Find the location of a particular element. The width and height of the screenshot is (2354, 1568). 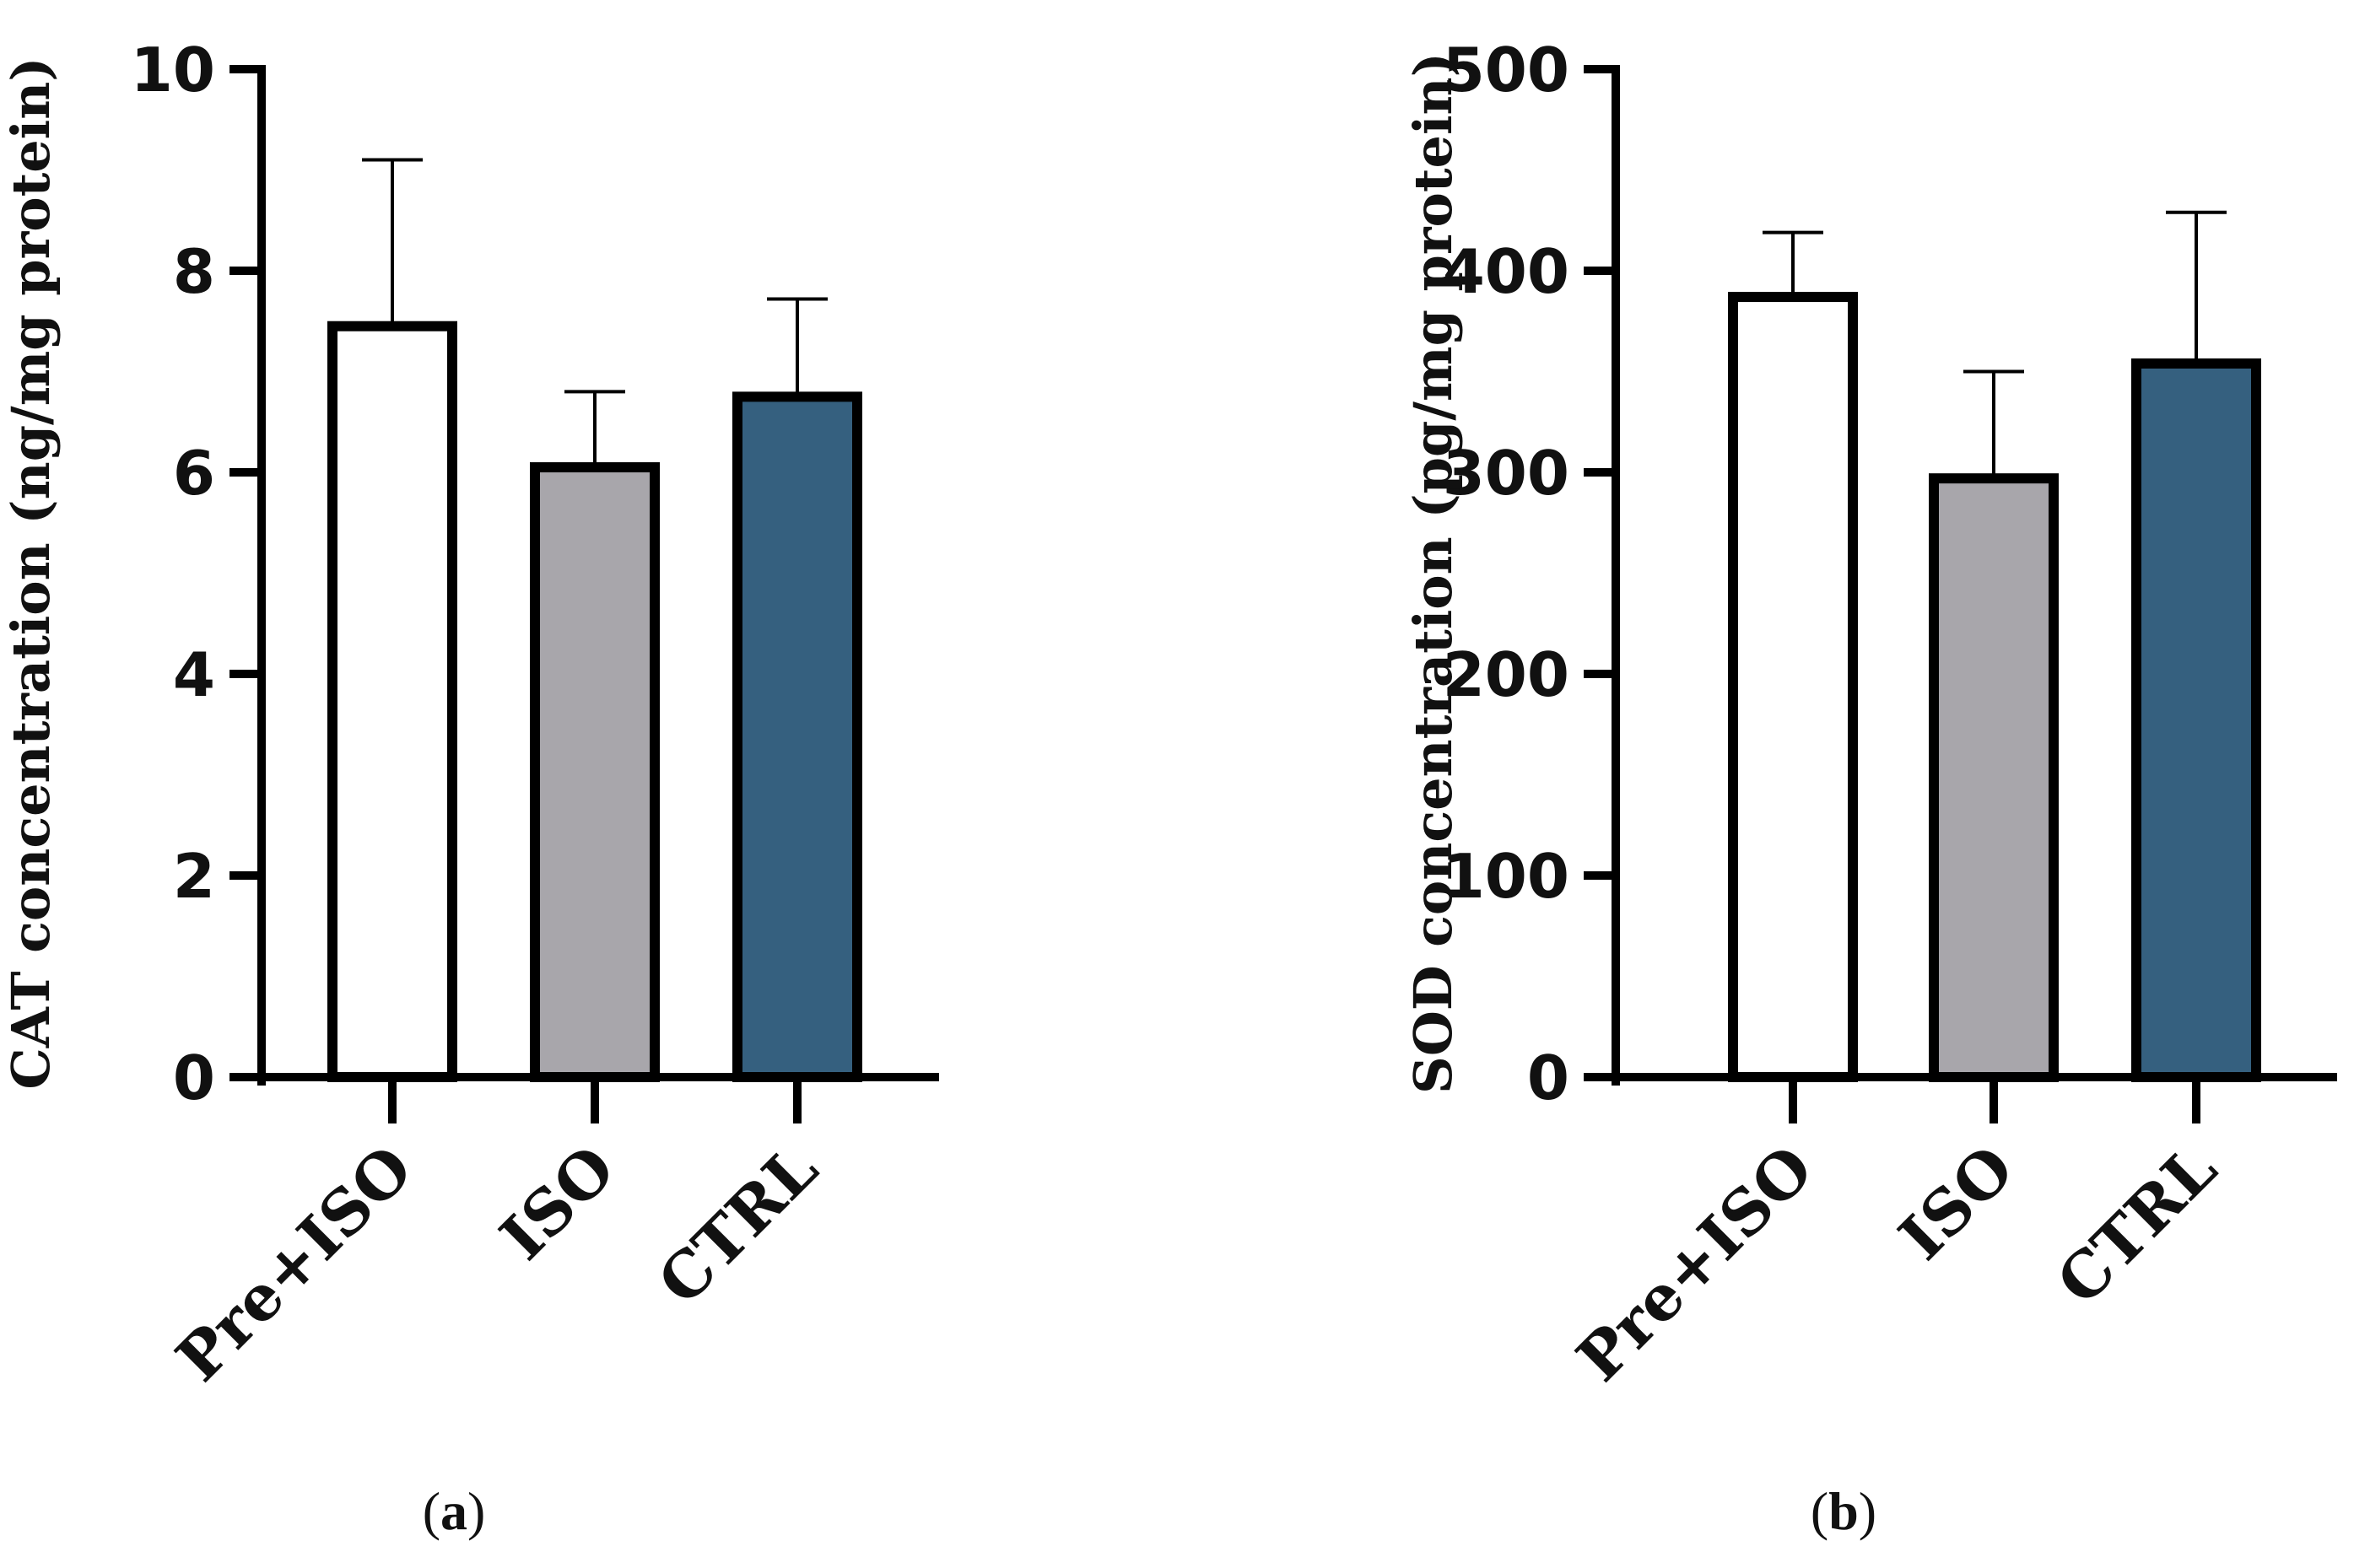

panel-a-y-tick-label: 8 is located at coordinates (194, 271).